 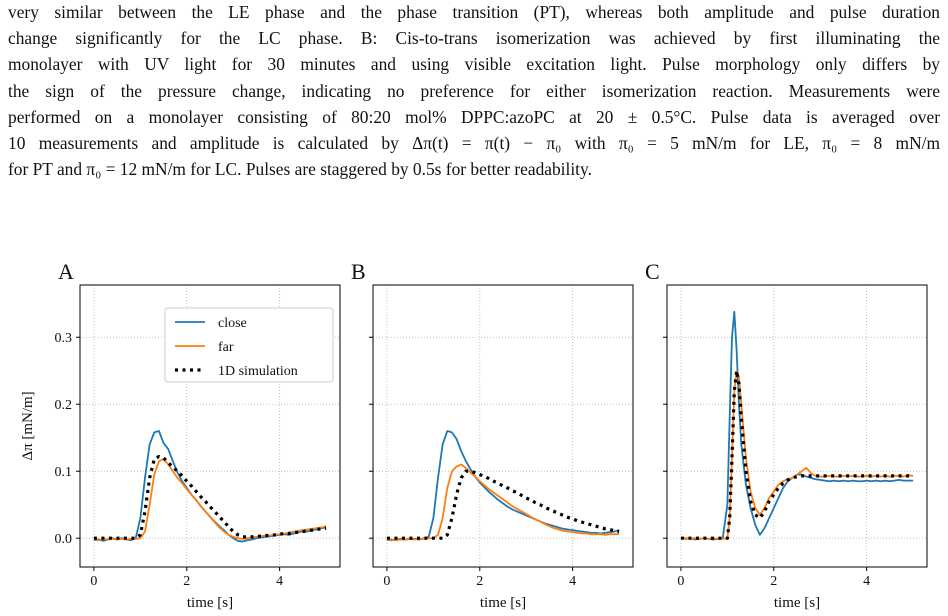 What do you see at coordinates (652, 271) in the screenshot?
I see `panel-label: C` at bounding box center [652, 271].